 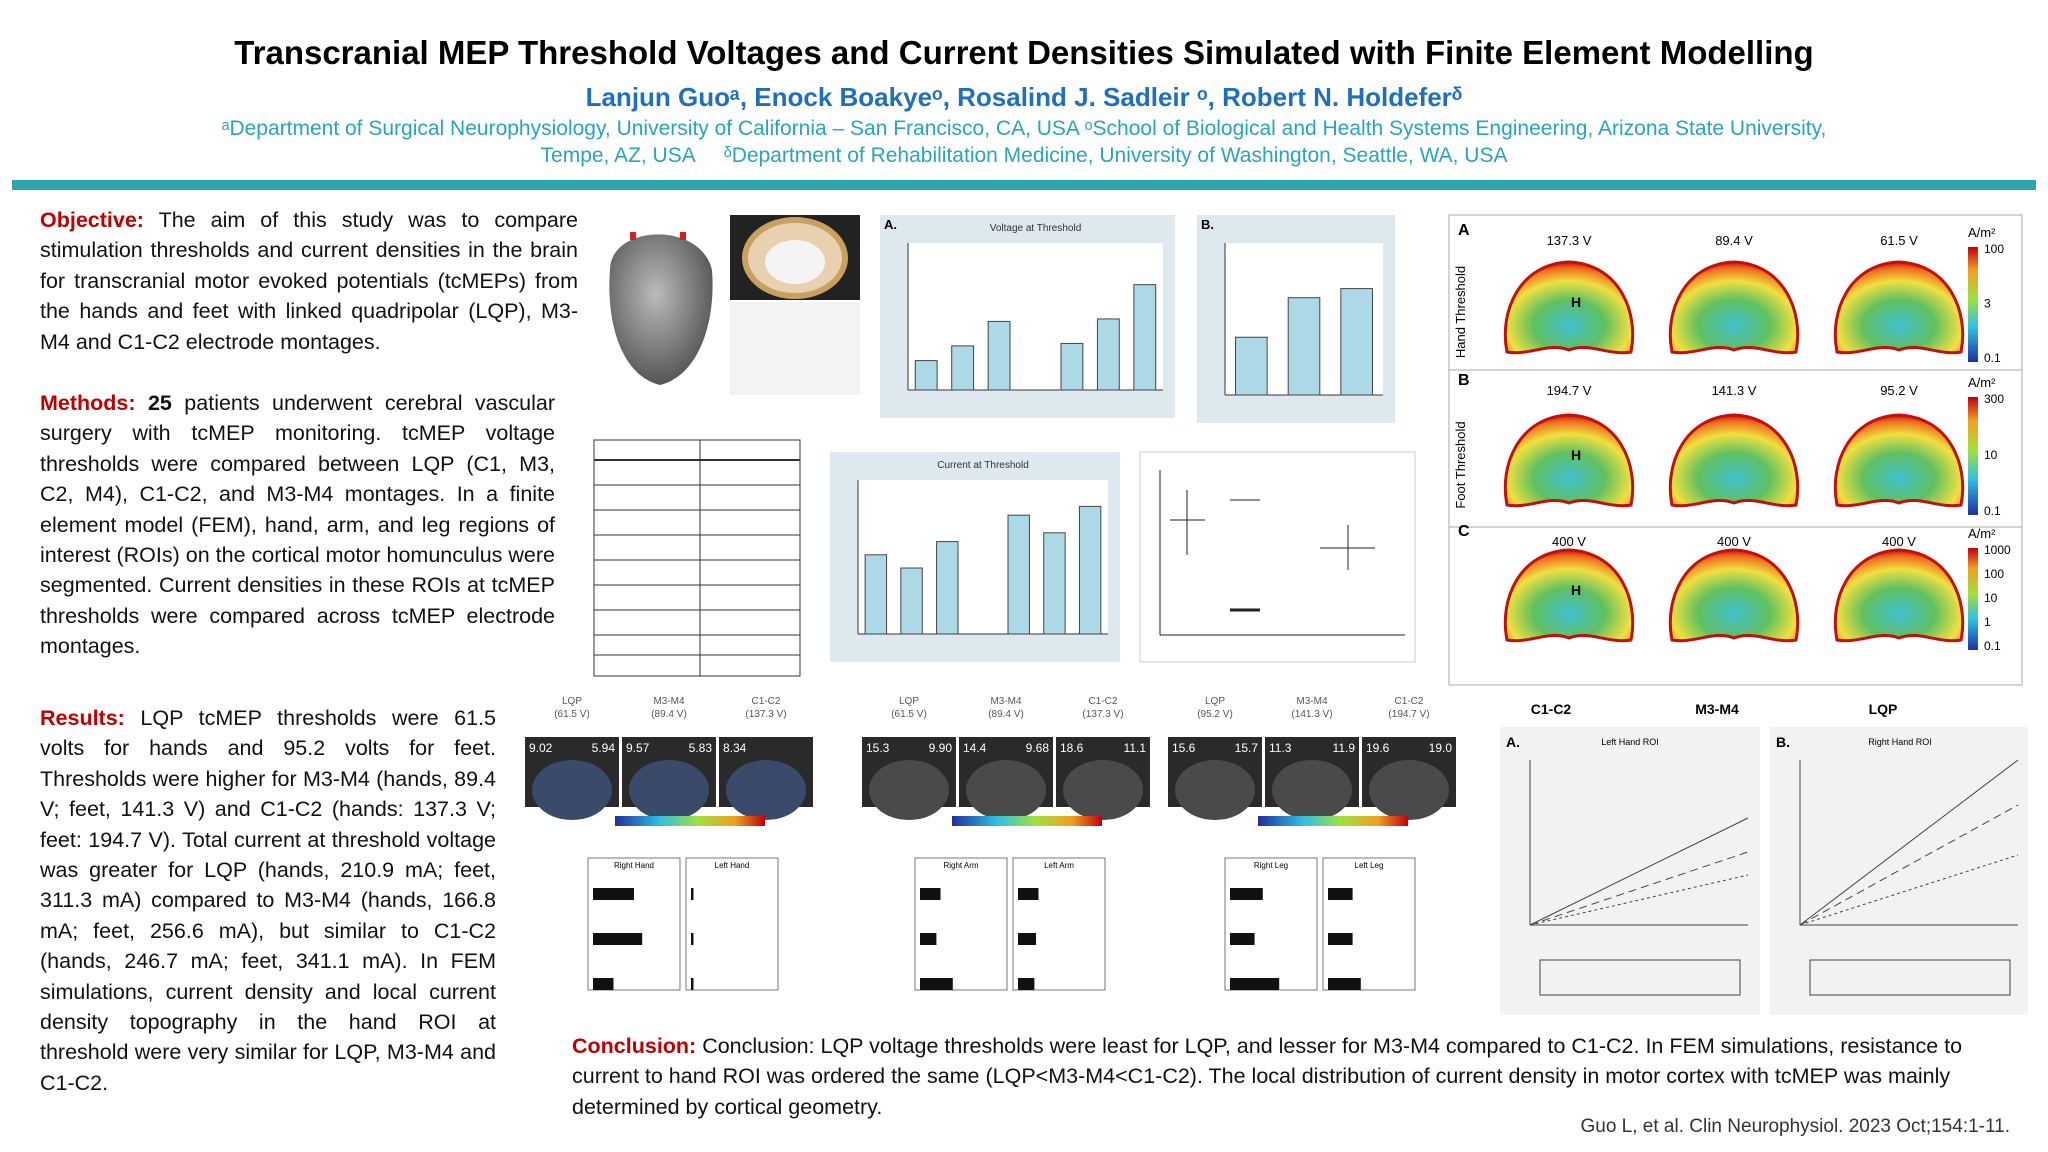 What do you see at coordinates (1783, 742) in the screenshot?
I see `panel-label: B.` at bounding box center [1783, 742].